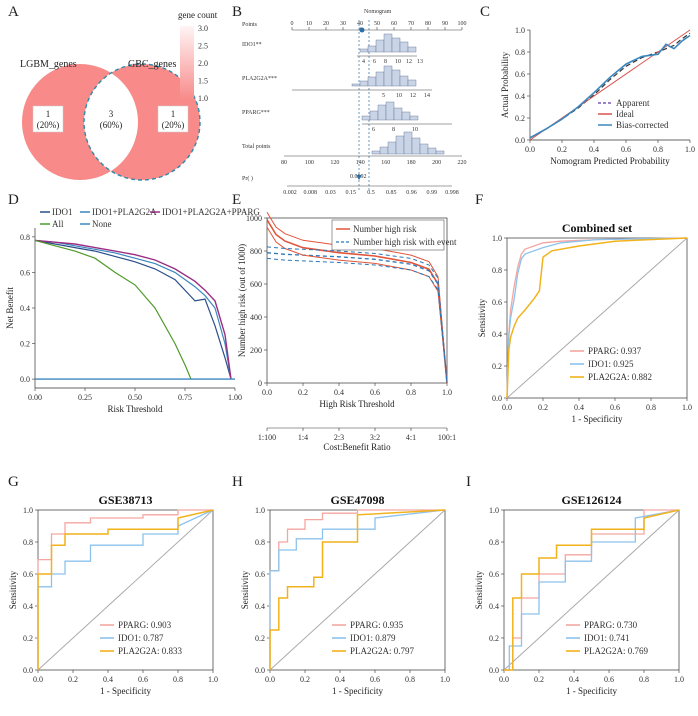  I want to click on panel-label: I, so click(468, 482).